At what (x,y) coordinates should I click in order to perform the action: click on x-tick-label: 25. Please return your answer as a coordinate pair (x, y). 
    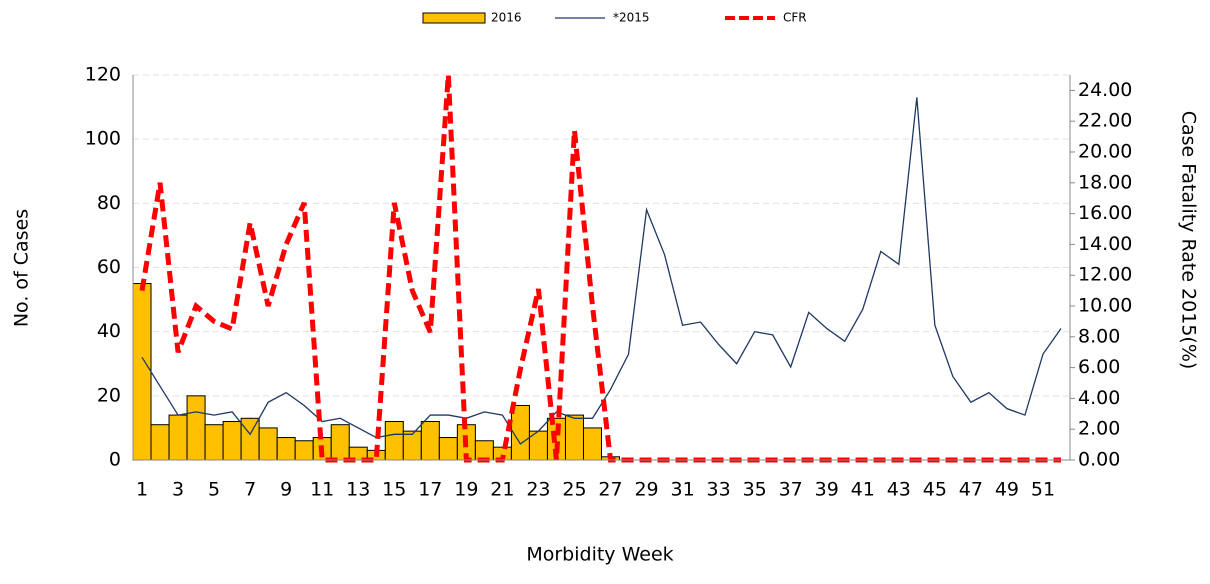
    Looking at the image, I should click on (574, 490).